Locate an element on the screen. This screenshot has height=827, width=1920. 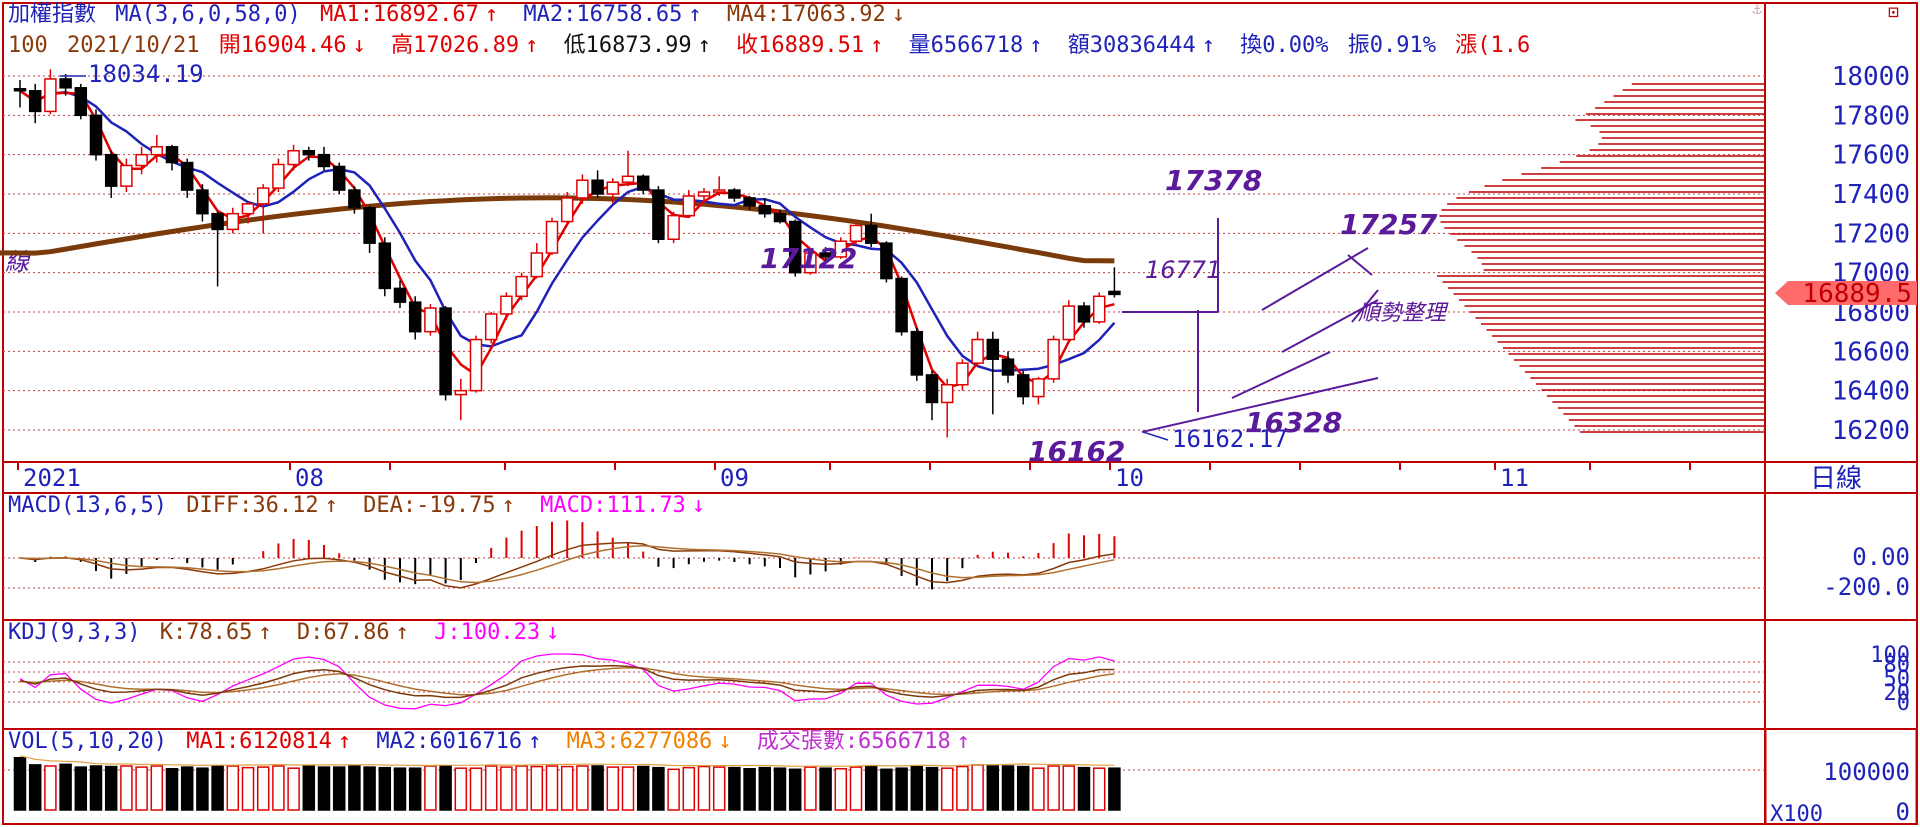
turnover-value: 換0.00% is located at coordinates (1284, 45).